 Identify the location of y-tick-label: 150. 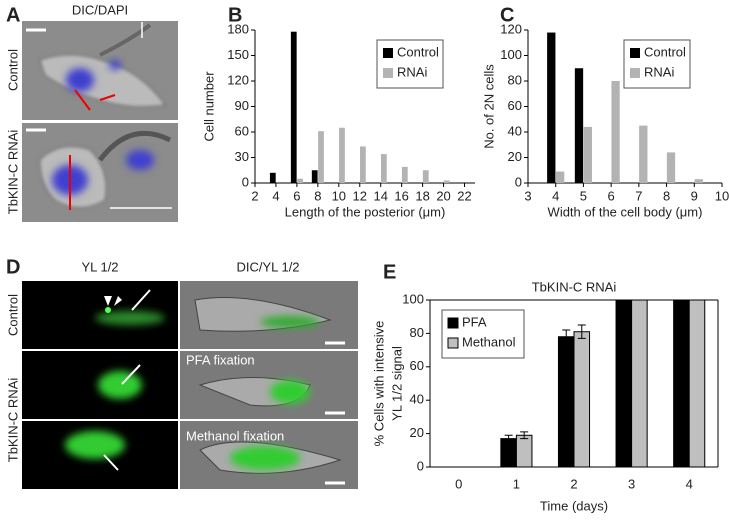
(238, 54).